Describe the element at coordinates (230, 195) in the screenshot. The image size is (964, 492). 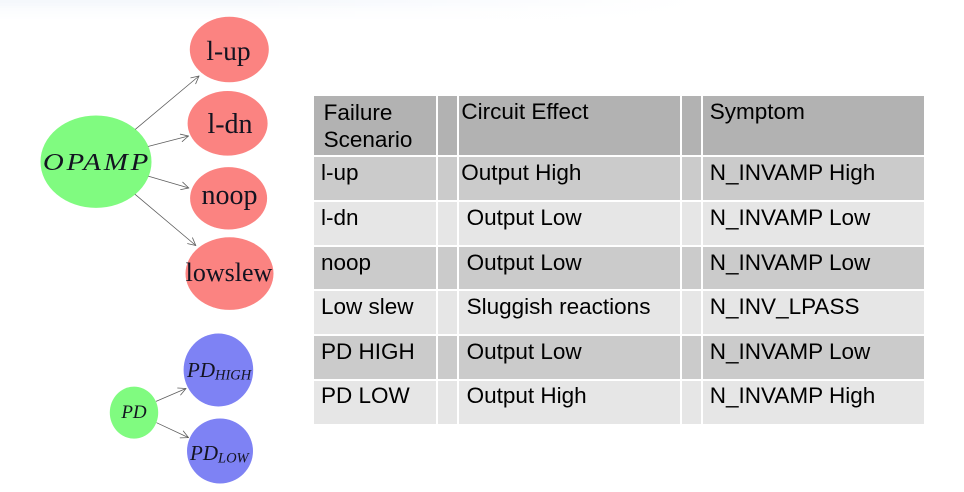
I see `svg-text: noop` at that location.